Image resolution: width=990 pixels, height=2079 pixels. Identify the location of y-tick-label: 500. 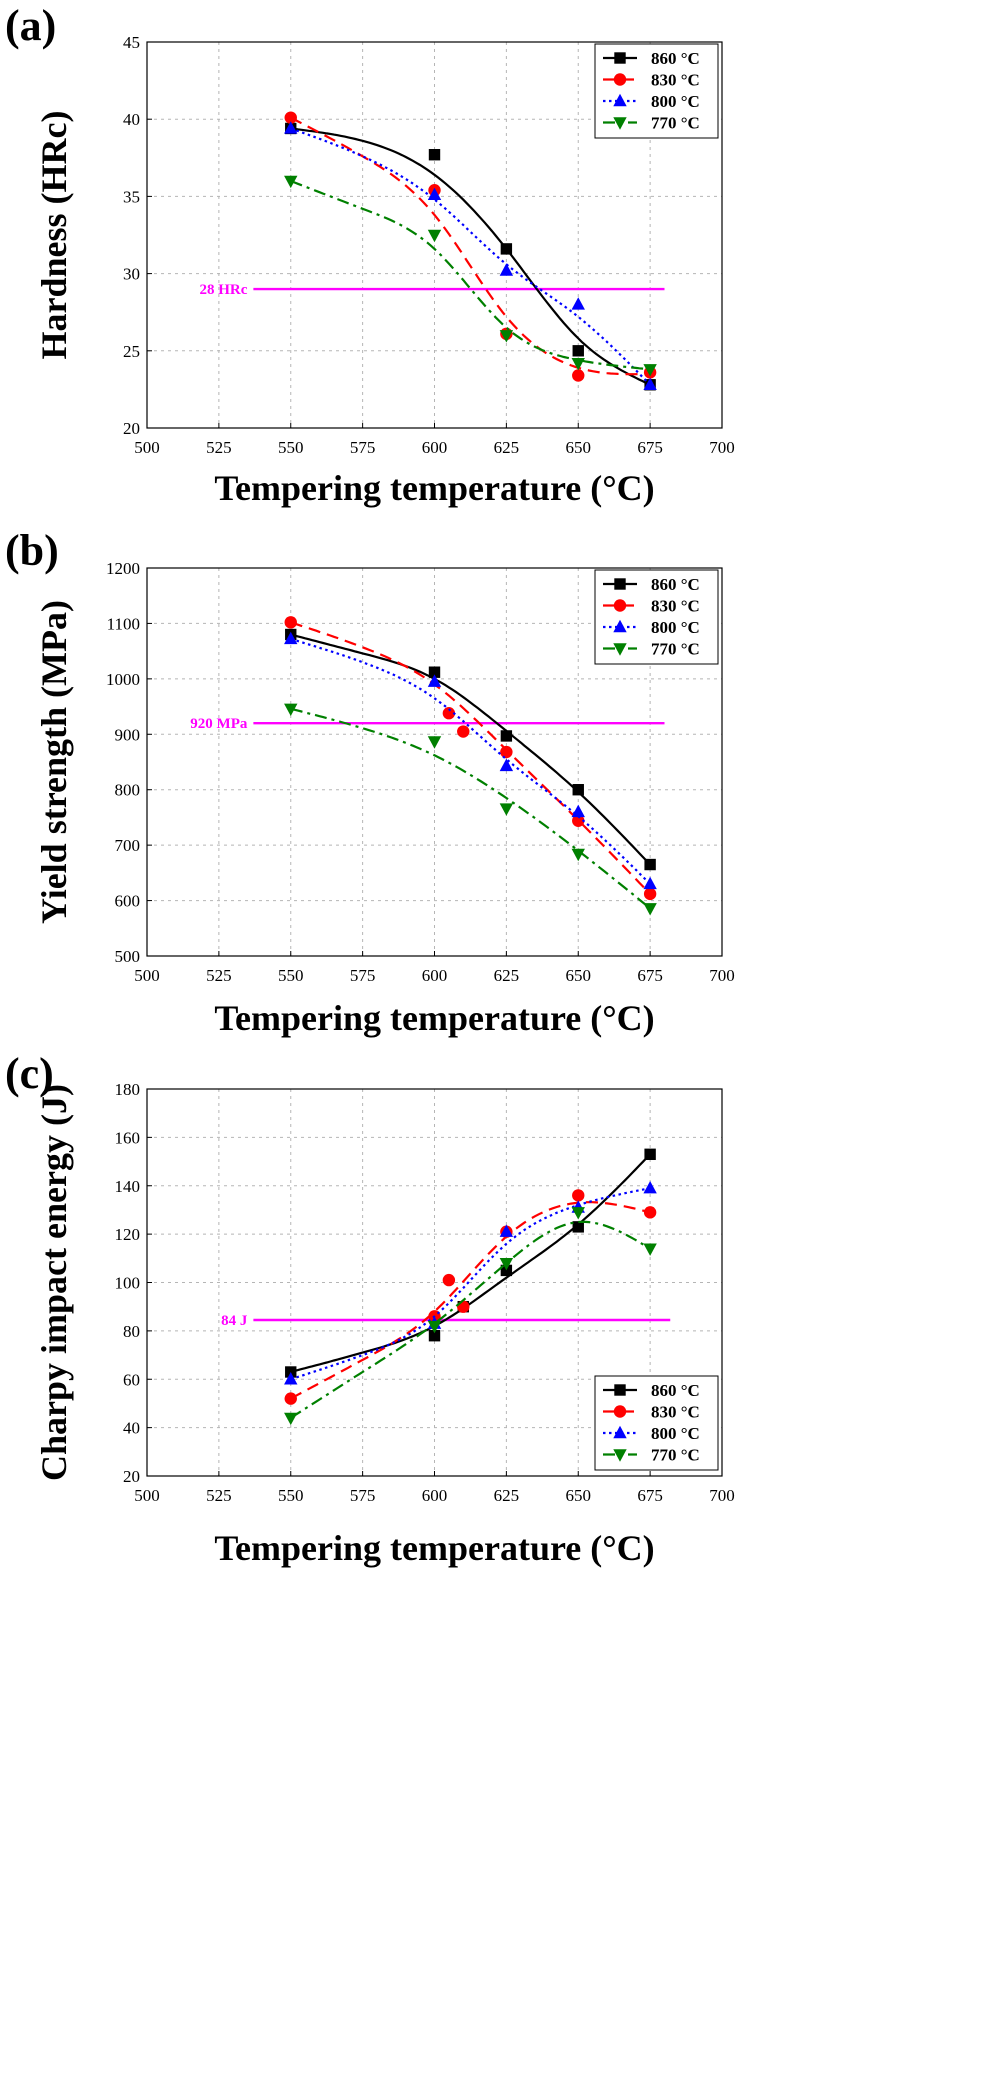
(128, 956).